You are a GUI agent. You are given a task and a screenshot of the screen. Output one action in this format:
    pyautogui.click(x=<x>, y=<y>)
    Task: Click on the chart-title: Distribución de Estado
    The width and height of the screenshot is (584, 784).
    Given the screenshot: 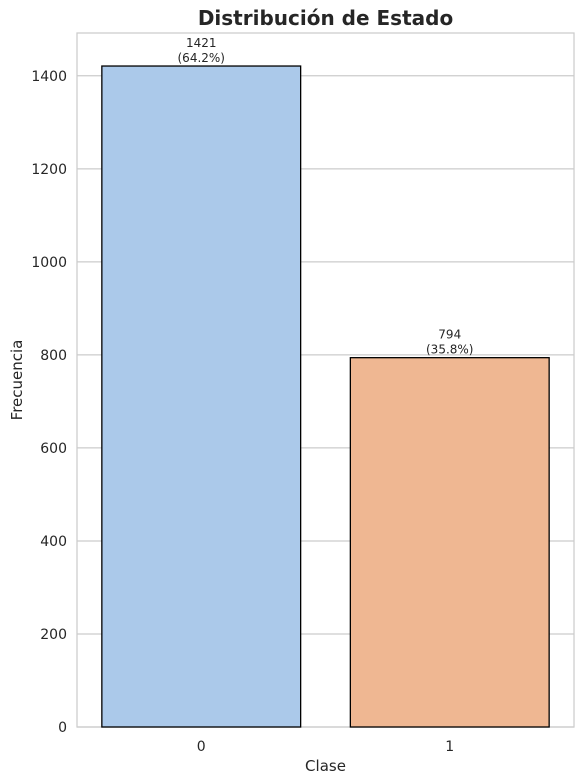 What is the action you would take?
    pyautogui.click(x=325, y=18)
    